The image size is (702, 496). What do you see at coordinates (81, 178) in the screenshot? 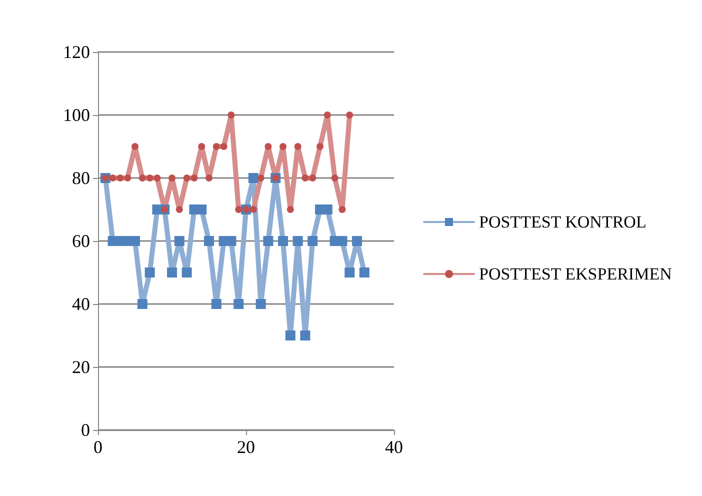
I see `y-tick-label: 80` at bounding box center [81, 178].